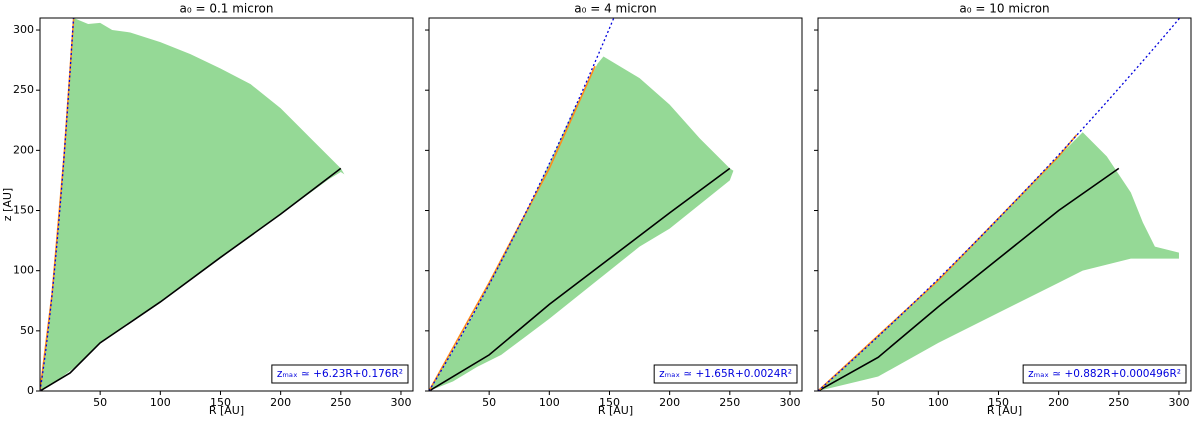 This screenshot has height=422, width=1200. I want to click on annotation: zₘₐₓ ≃ +1.65R+0.0024R², so click(725, 374).